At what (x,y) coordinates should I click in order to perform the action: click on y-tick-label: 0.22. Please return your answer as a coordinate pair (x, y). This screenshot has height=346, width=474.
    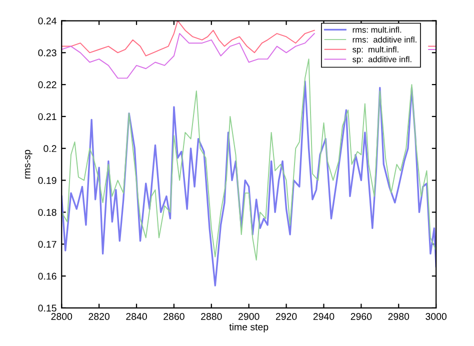
    Looking at the image, I should click on (47, 84).